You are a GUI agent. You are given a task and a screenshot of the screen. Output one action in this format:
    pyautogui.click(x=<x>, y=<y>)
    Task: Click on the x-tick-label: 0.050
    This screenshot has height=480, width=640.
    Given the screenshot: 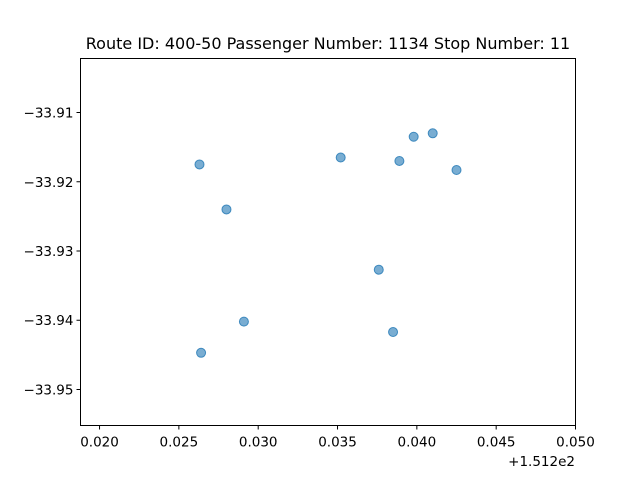 What is the action you would take?
    pyautogui.click(x=575, y=443)
    